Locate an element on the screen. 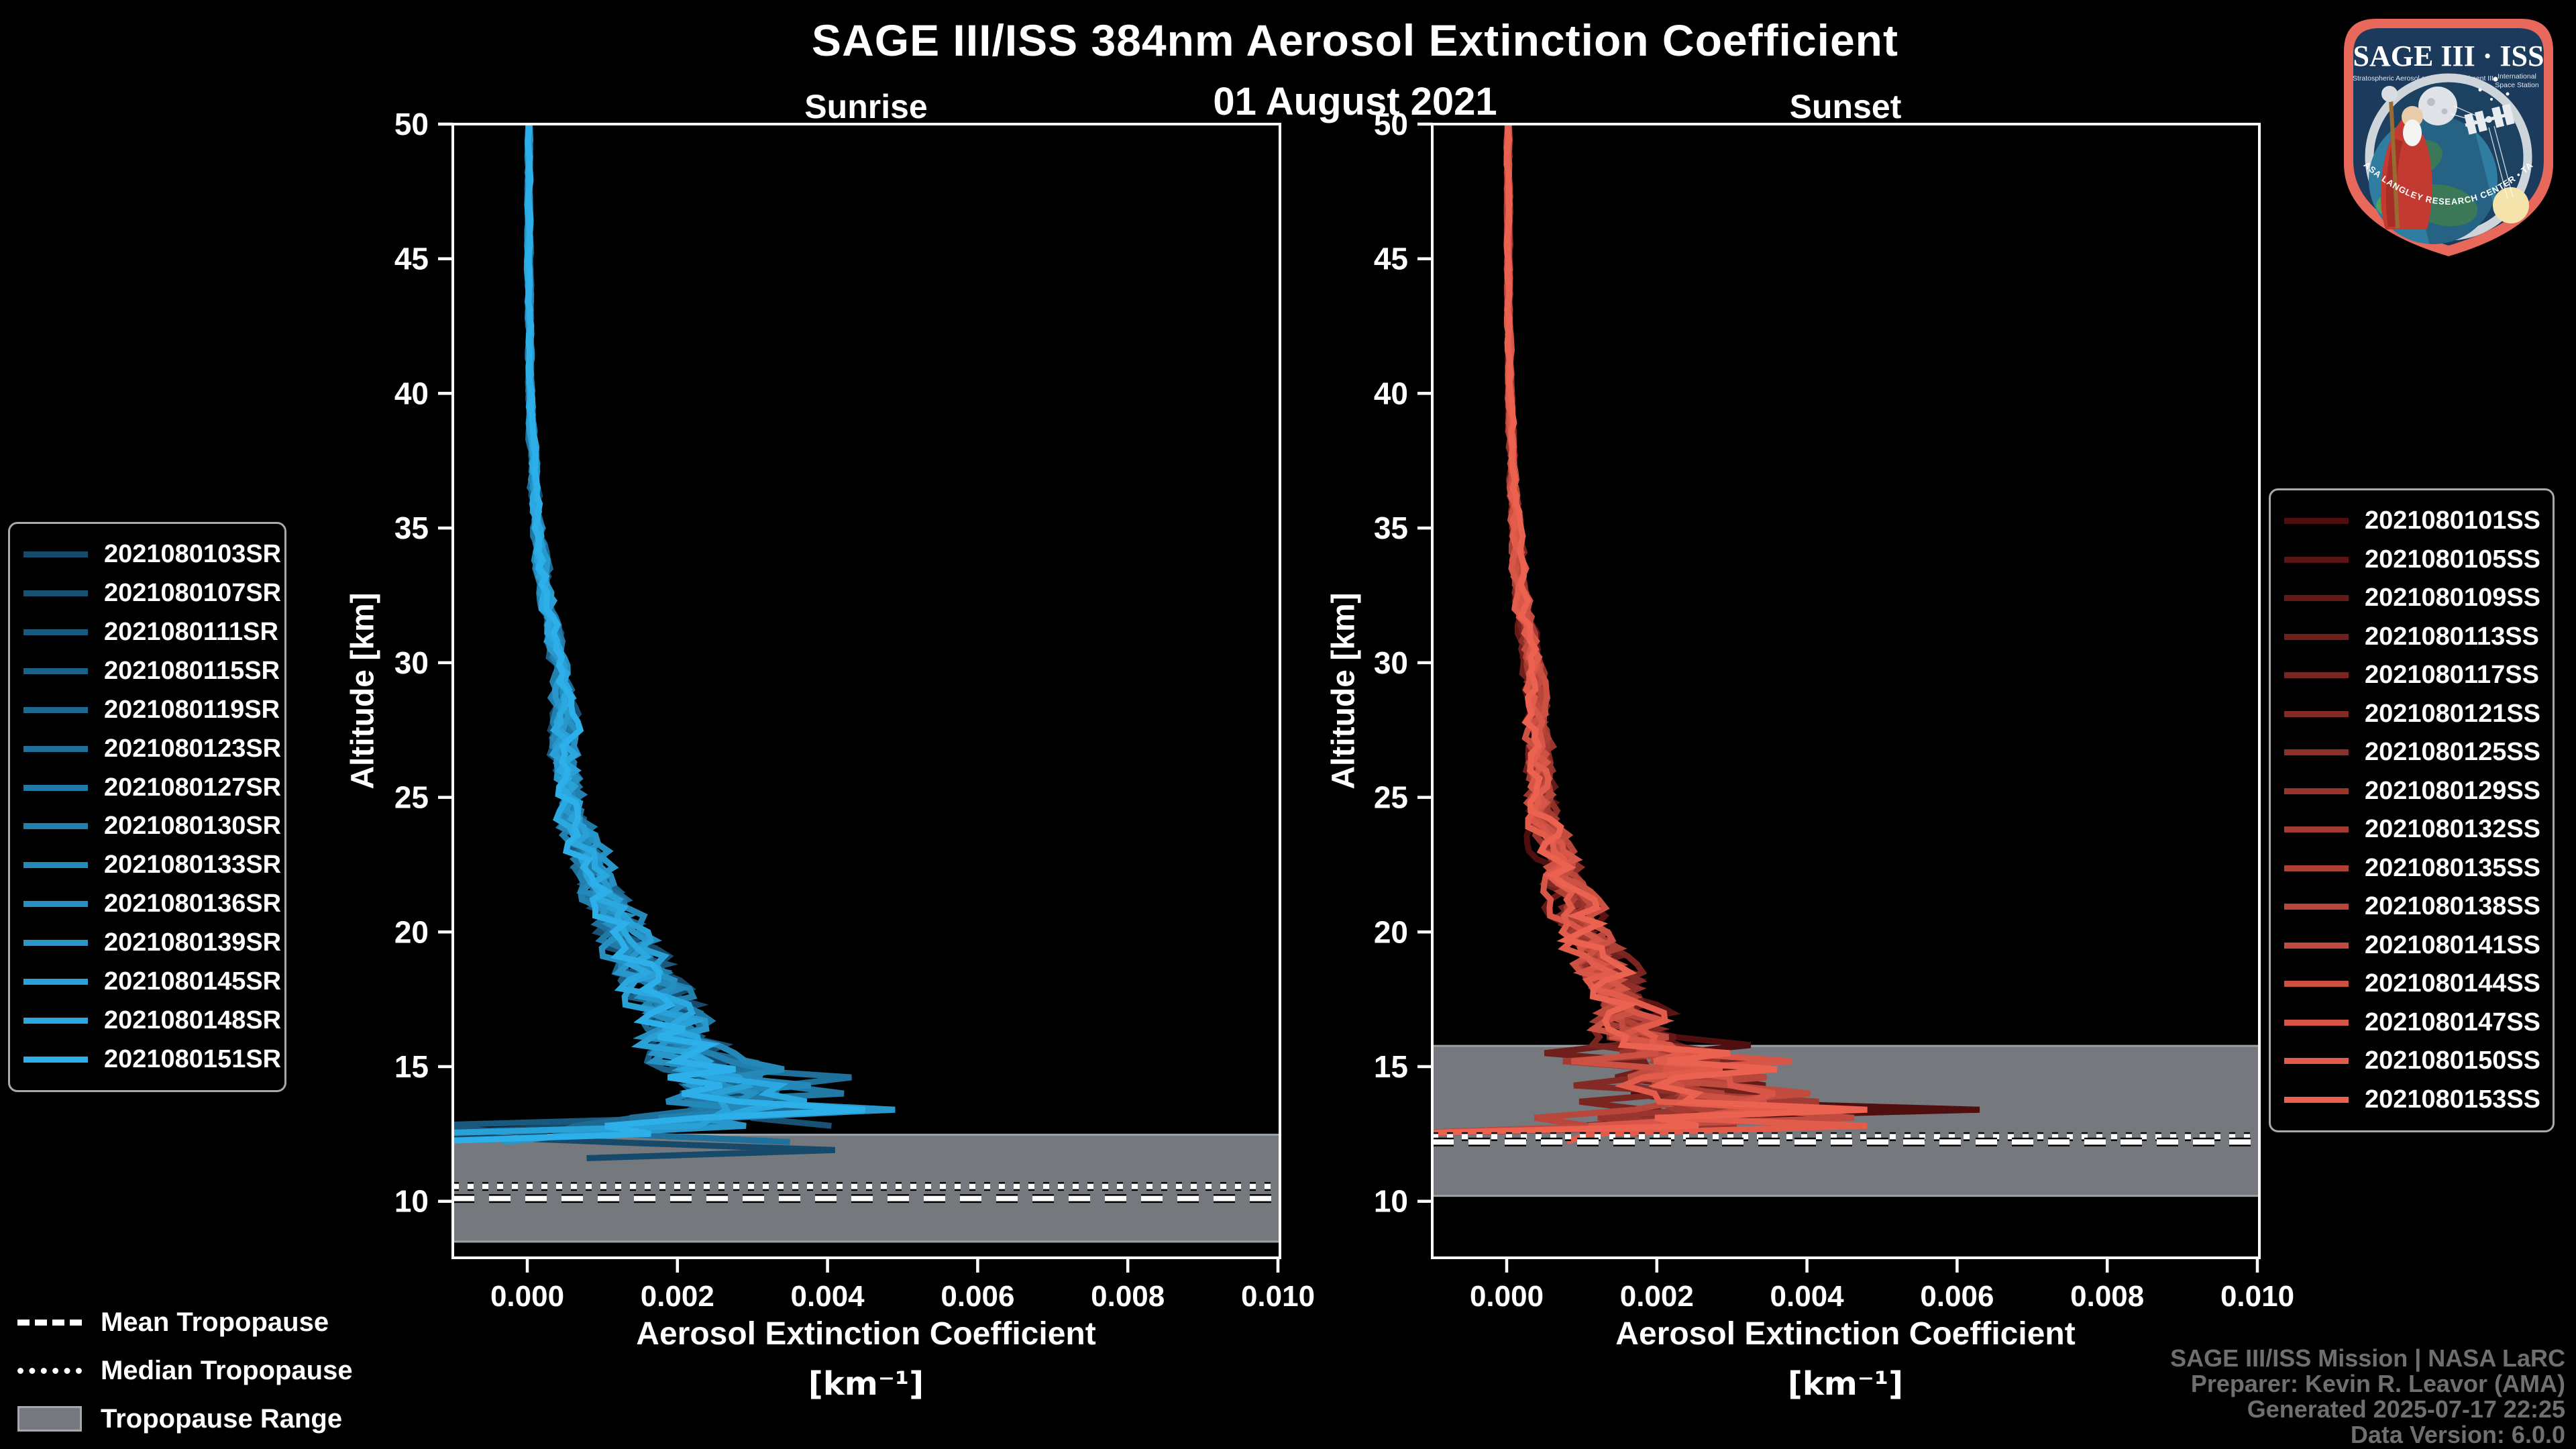 The image size is (2576, 1449). attribution-mission: SAGE III/ISS Mission | NASA LaRC is located at coordinates (2367, 1358).